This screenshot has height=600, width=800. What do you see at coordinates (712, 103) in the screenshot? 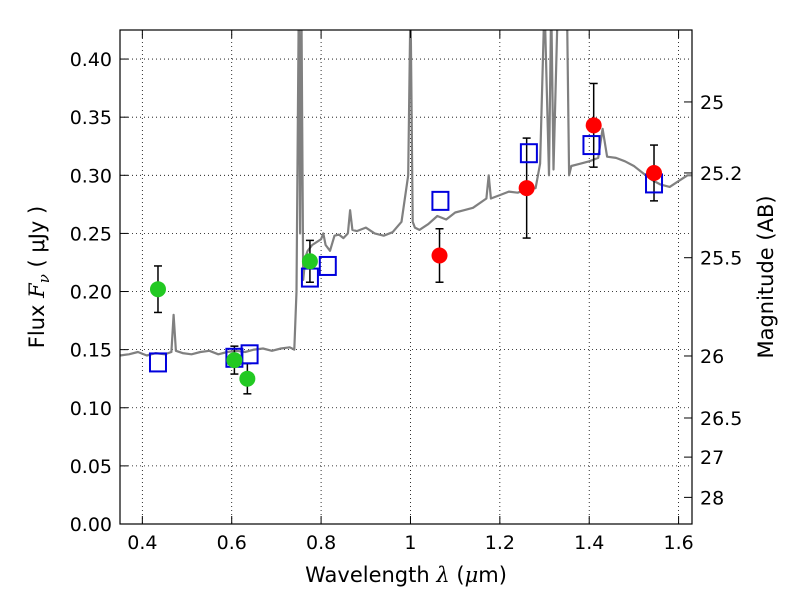
I see `y2-tick-label: 25` at bounding box center [712, 103].